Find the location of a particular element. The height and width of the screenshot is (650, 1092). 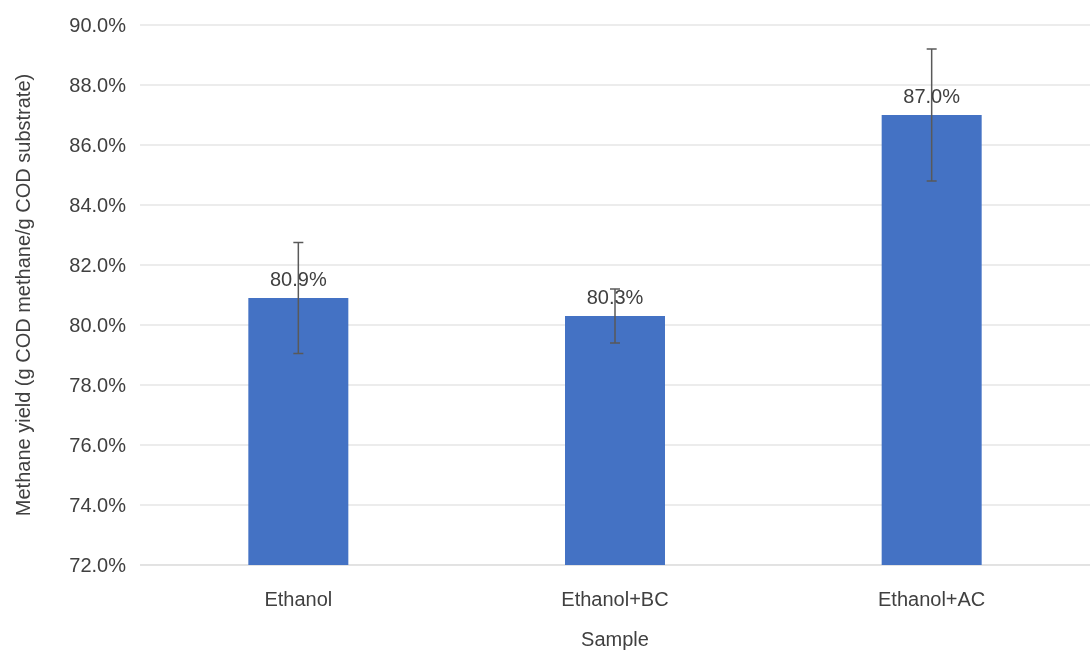

y-tick-label: 74.0% is located at coordinates (98, 505).